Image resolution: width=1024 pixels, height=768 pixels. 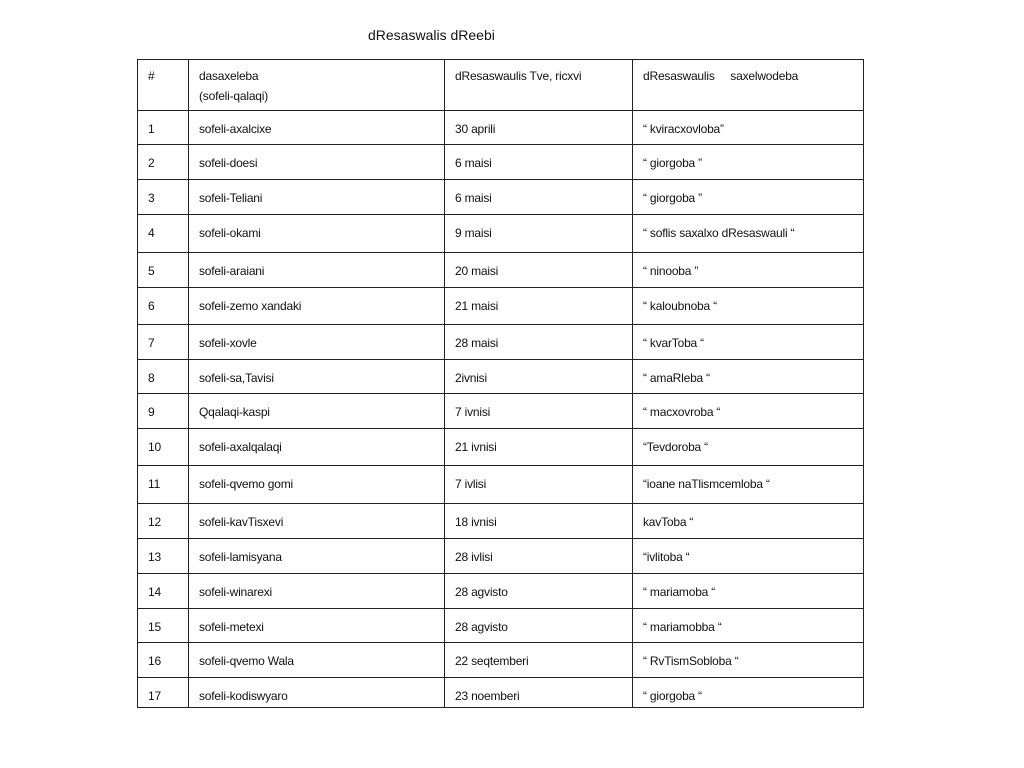 What do you see at coordinates (316, 660) in the screenshot?
I see `row-place: sofeli-qvemo Wala` at bounding box center [316, 660].